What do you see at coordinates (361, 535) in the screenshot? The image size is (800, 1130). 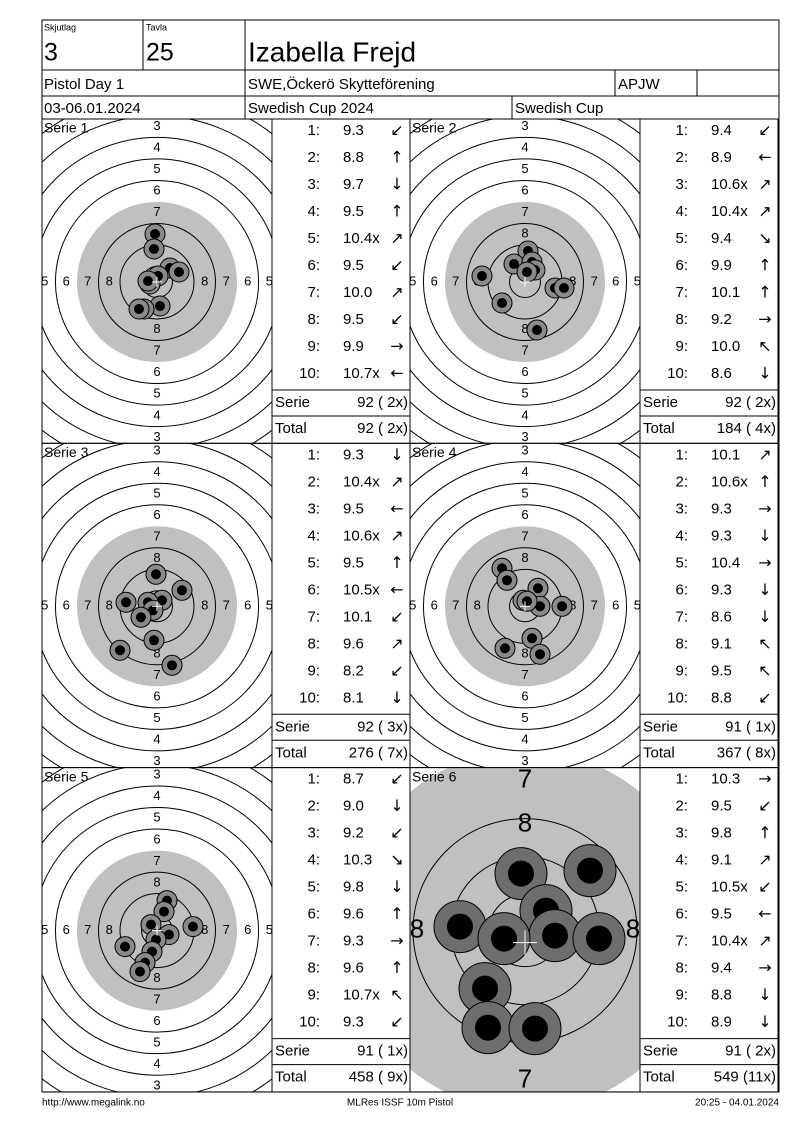 I see `shot-score: 10.6x` at bounding box center [361, 535].